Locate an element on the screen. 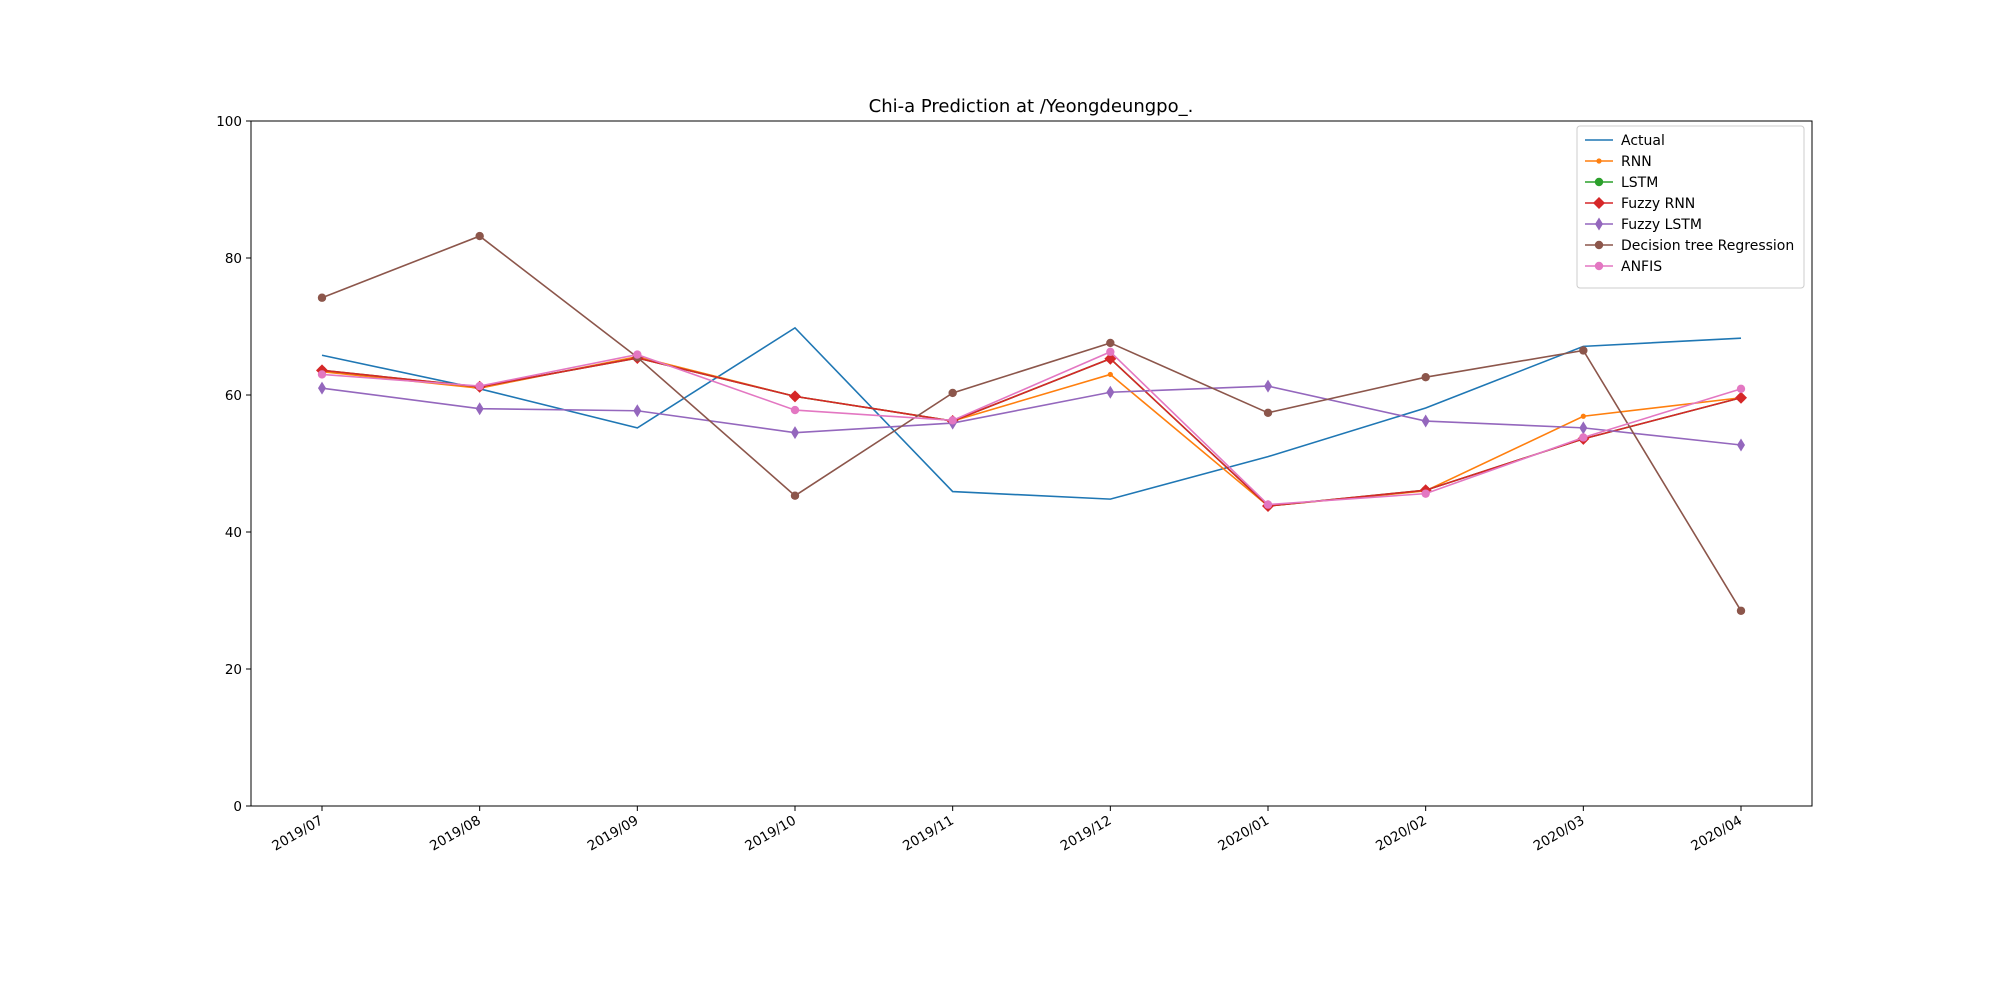 The height and width of the screenshot is (1000, 2000). legend-label-fuzzy-lstm: Fuzzy LSTM is located at coordinates (1661, 225).